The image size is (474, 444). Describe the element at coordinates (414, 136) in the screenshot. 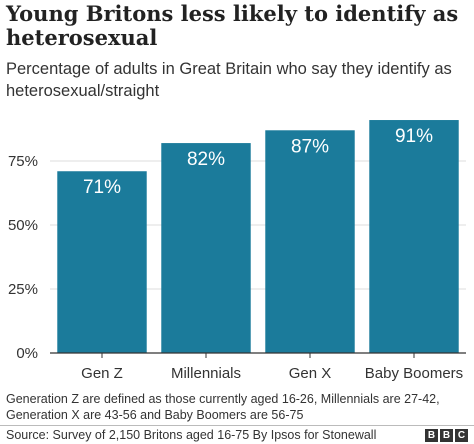

I see `data-label: 91%` at that location.